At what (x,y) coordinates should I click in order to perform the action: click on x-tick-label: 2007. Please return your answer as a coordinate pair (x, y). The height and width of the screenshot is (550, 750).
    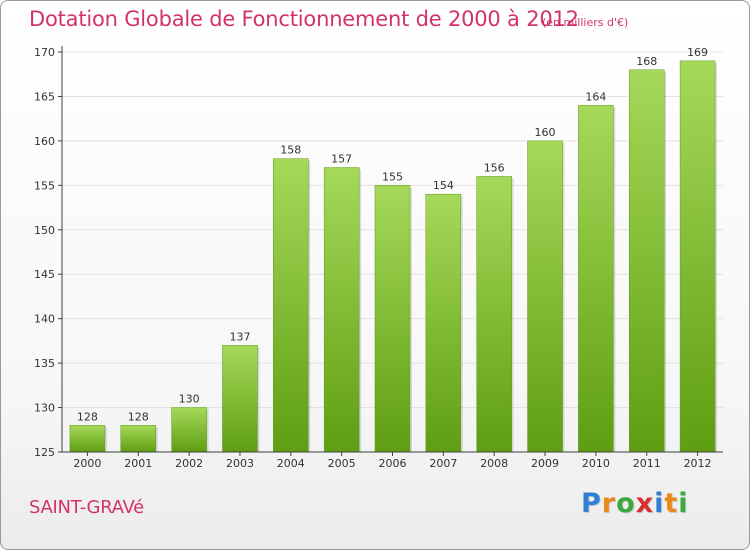
    Looking at the image, I should click on (443, 463).